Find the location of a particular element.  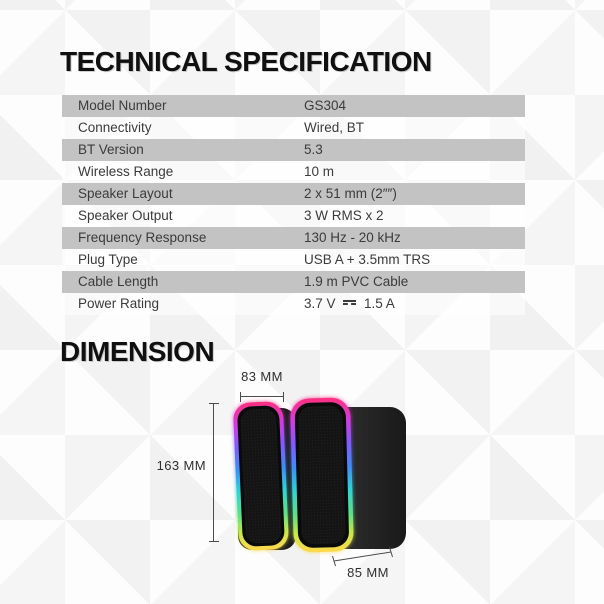

spec-row: Speaker Layout 2 x 51 mm (2″″) is located at coordinates (293, 194).